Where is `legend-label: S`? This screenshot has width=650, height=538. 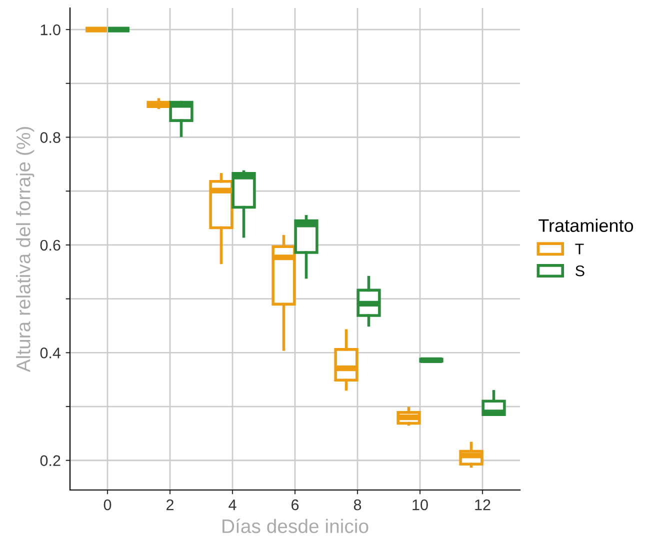
legend-label: S is located at coordinates (580, 270).